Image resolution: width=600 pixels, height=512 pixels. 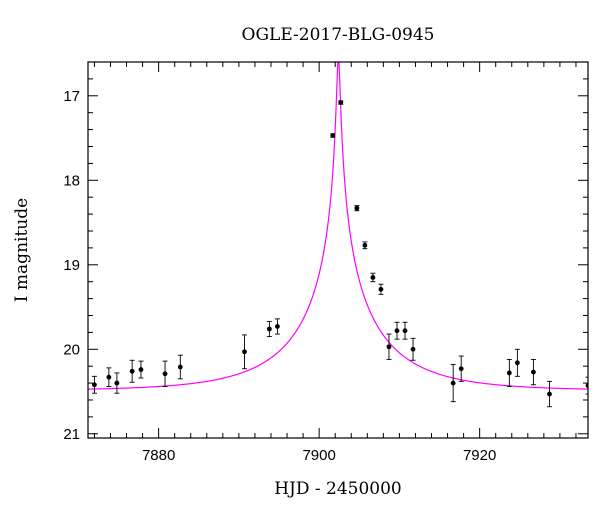 I want to click on x-tick-label: 7920, so click(x=479, y=455).